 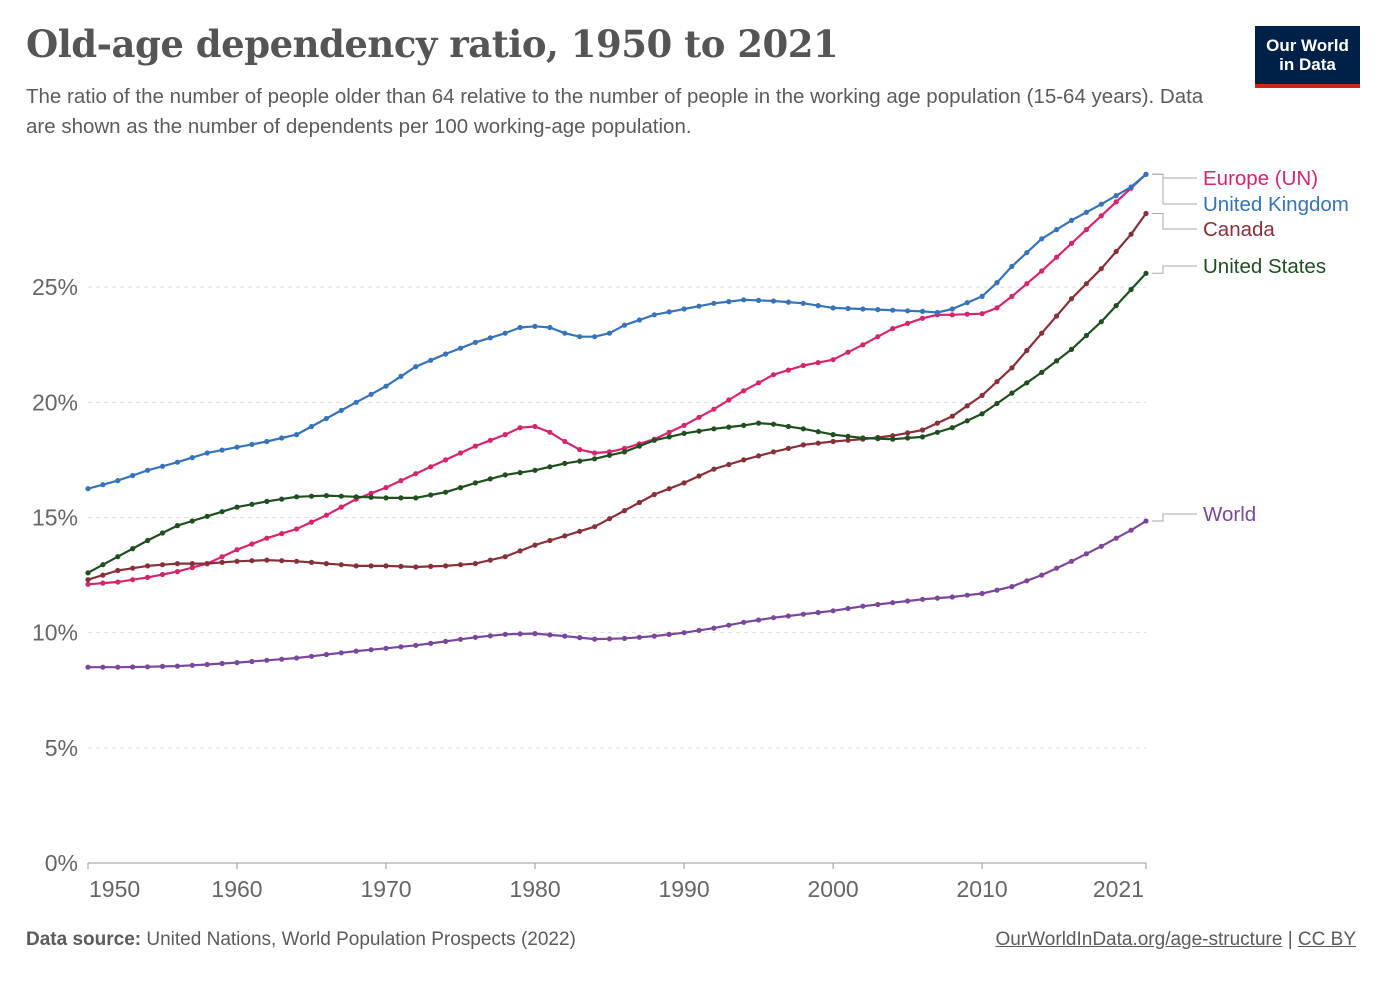 What do you see at coordinates (1139, 939) in the screenshot?
I see `source-link: OurWorldInData.org/age-structure` at bounding box center [1139, 939].